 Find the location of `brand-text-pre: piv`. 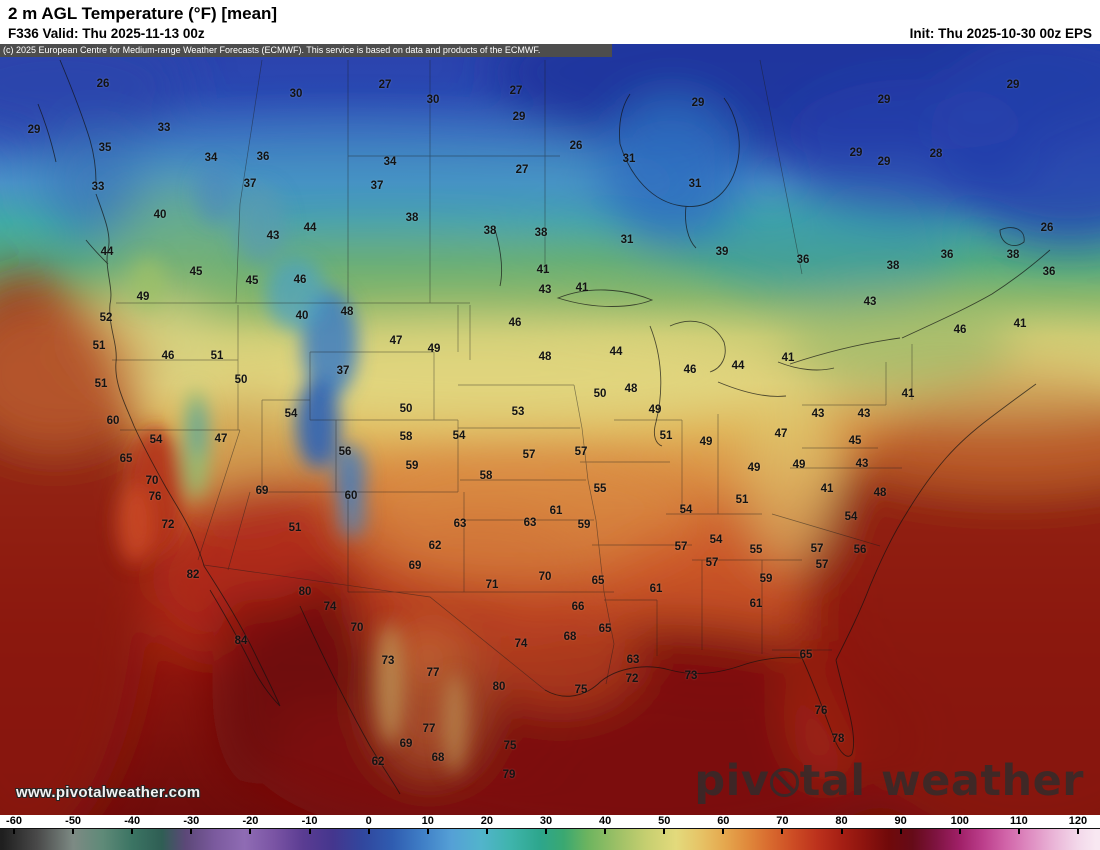

brand-text-pre: piv is located at coordinates (732, 781).